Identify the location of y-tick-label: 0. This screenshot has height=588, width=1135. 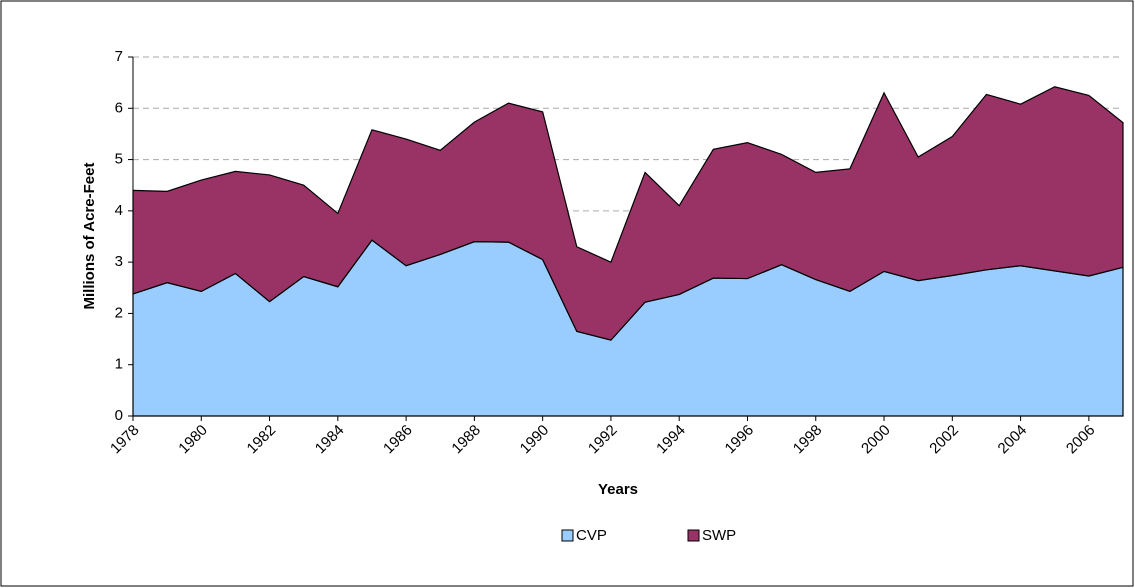
(119, 415).